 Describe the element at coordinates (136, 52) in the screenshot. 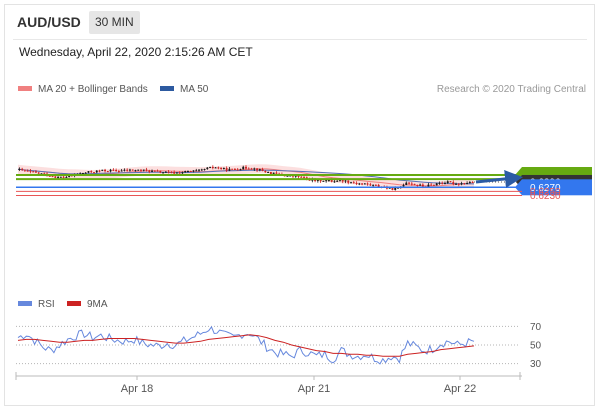

I see `timestamp: Wednesday, April 22, 2020 2:15:26 AM CET` at that location.